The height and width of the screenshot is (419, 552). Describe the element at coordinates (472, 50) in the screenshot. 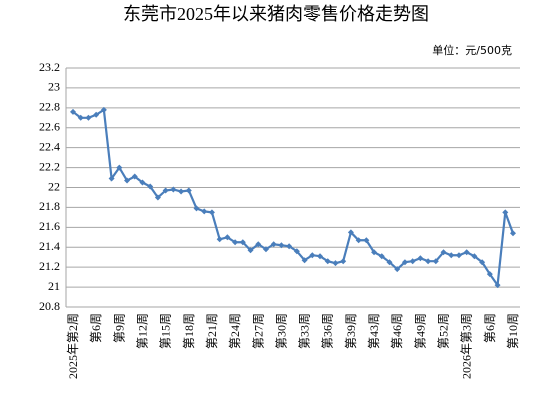

I see `unit-label: 单位：元/500克` at that location.